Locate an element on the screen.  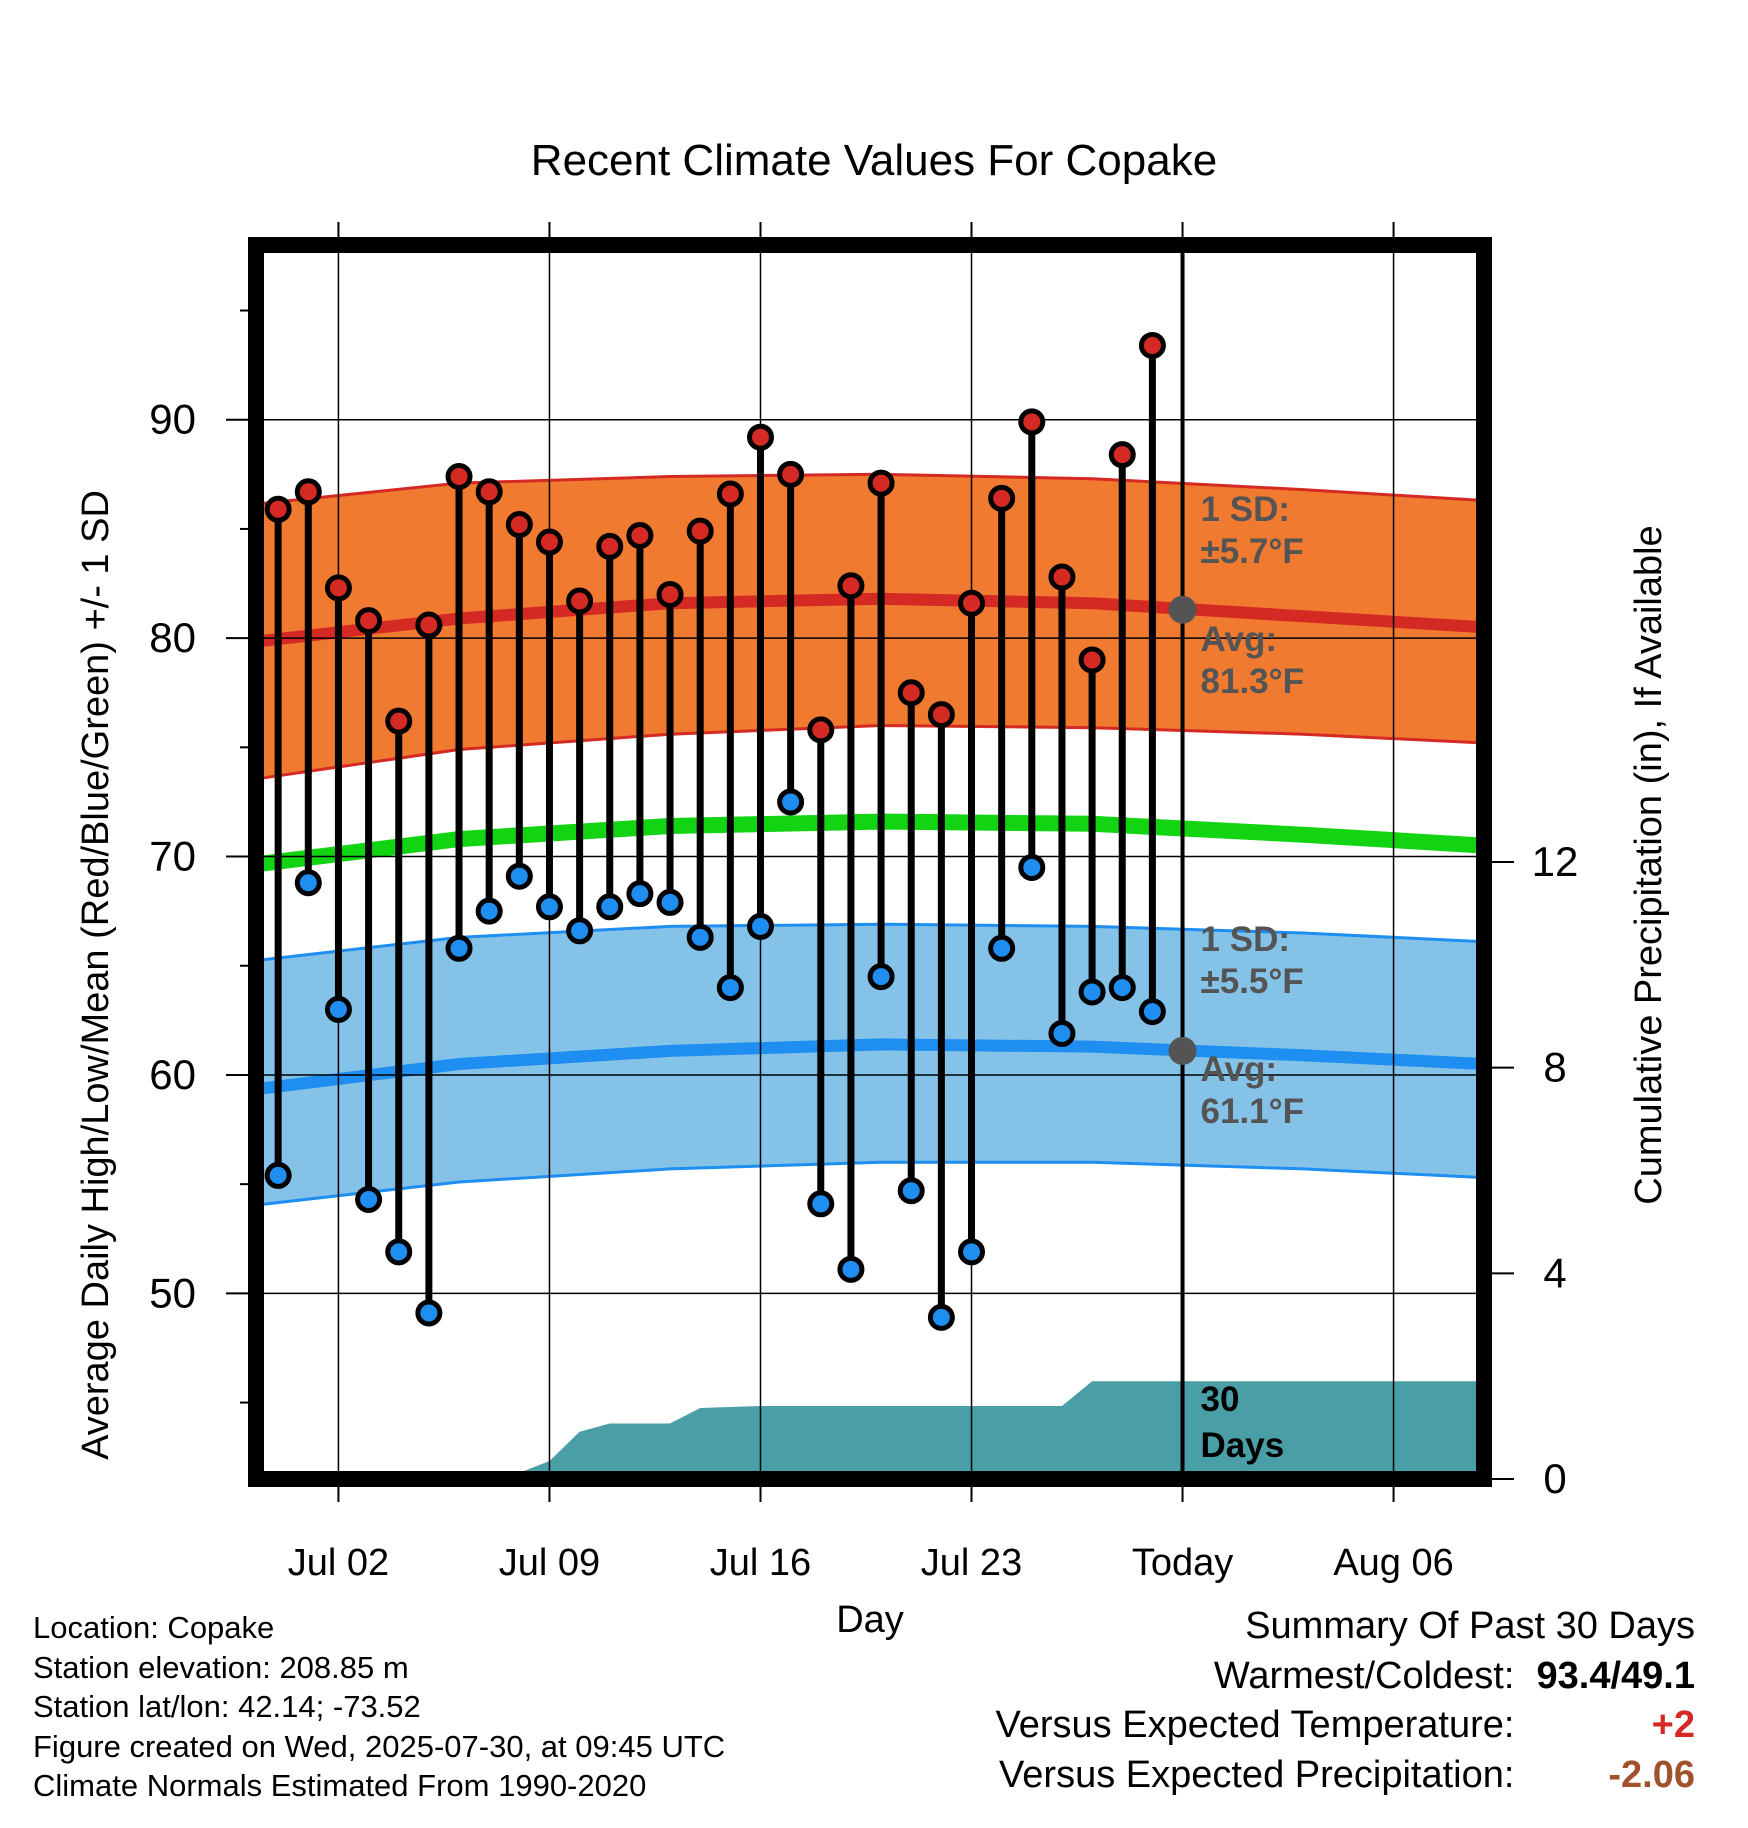
warmest-label: Warmest/Coldest: is located at coordinates (1364, 1675).